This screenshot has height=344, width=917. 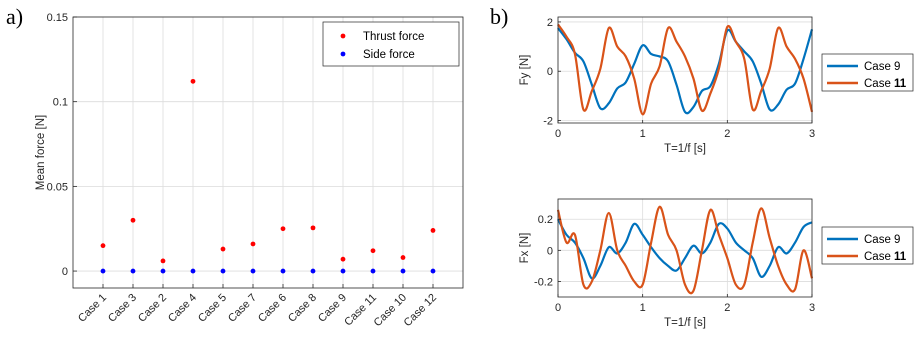 I want to click on x-tick-label: Case 8, so click(x=302, y=308).